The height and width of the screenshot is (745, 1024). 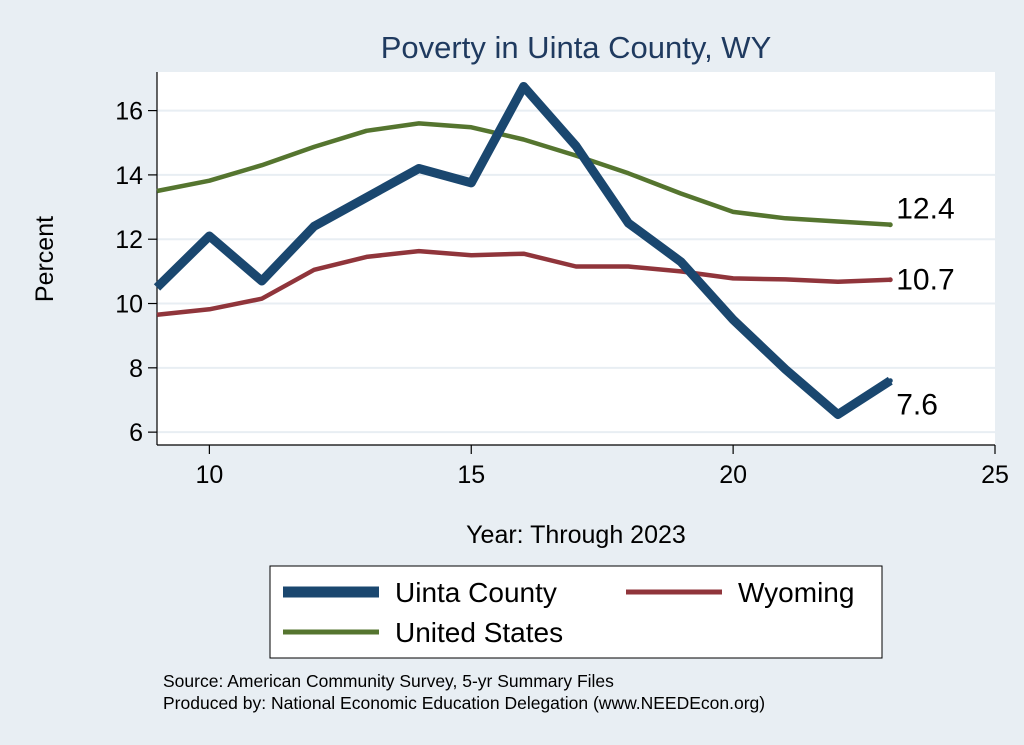 I want to click on end-point-wyoming, so click(x=890, y=280).